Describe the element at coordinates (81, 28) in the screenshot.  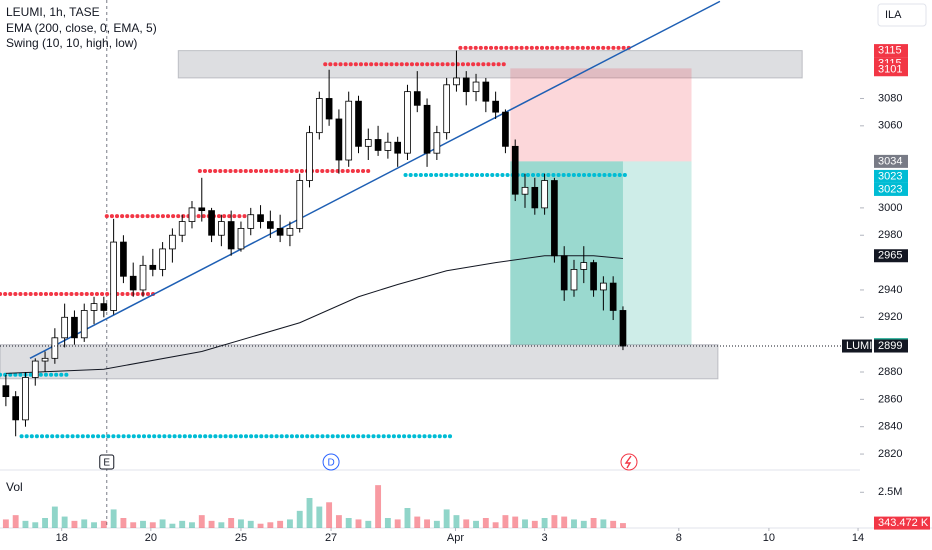
I see `legend-ema: EMA (200, close, 0, EMA, 5)` at that location.